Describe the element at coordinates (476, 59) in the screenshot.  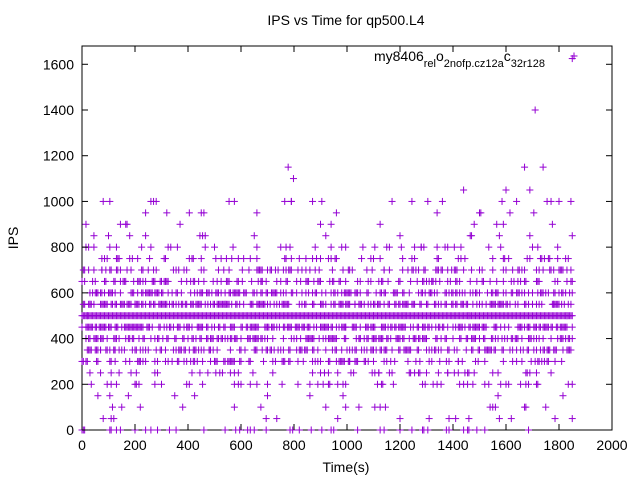
I see `legend: my8406relo2nofp.cz12ac32r128` at that location.